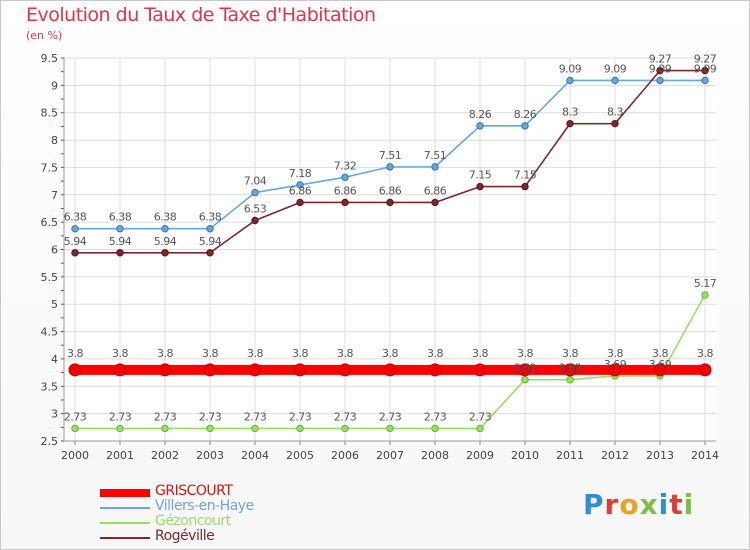  I want to click on chart-unit: (en %), so click(44, 35).